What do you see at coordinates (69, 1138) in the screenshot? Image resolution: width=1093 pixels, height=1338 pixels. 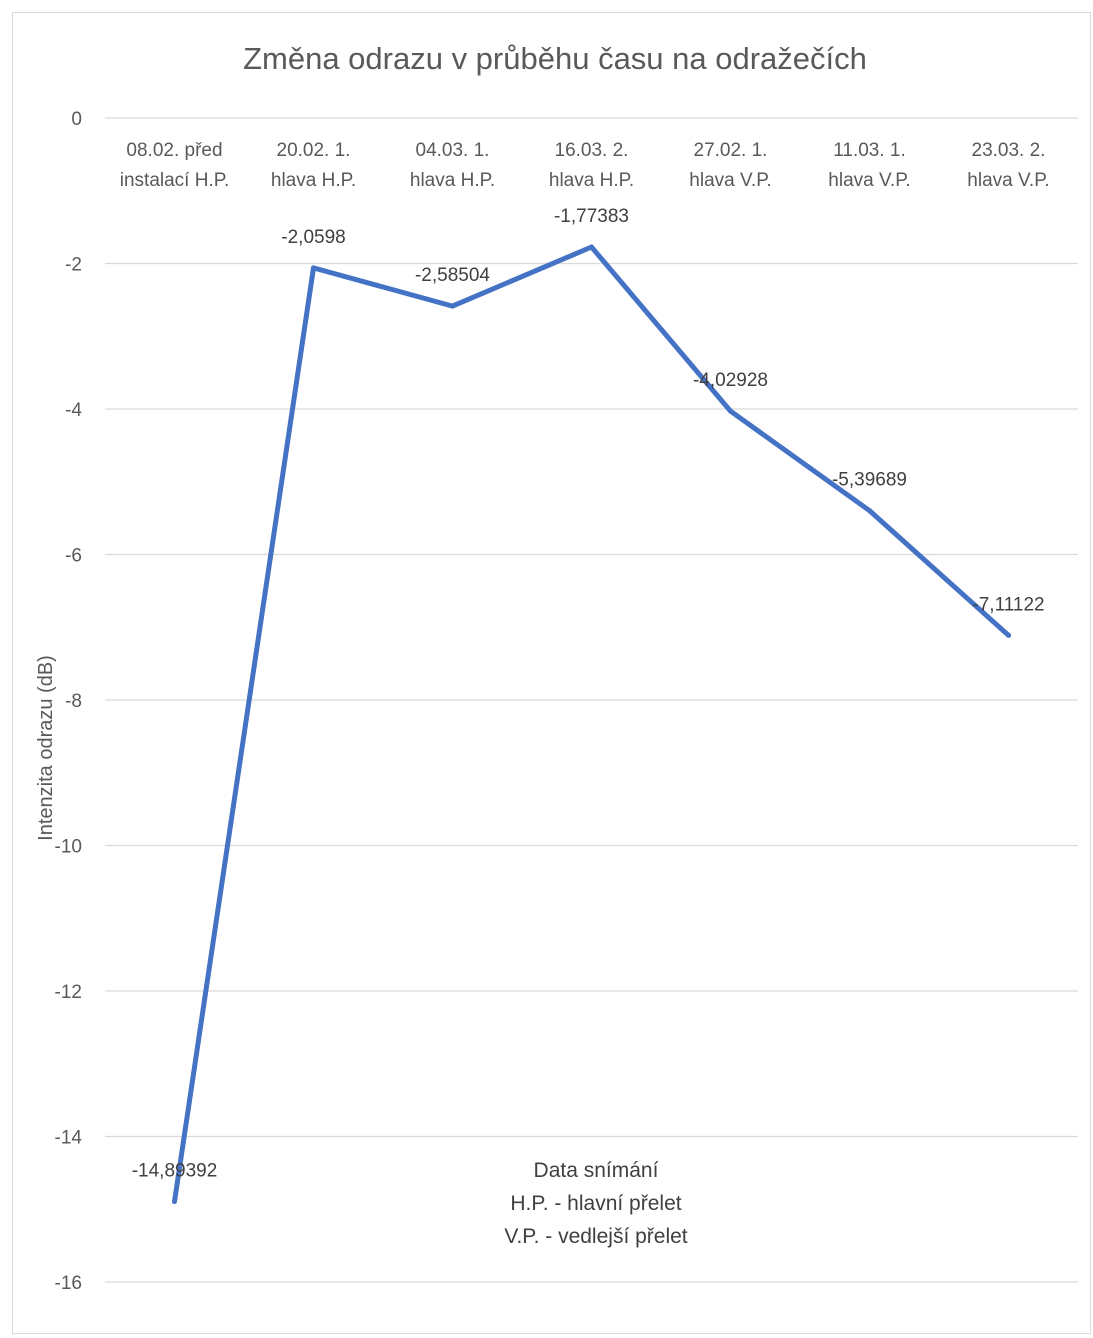 I see `y-tick-label: -14` at bounding box center [69, 1138].